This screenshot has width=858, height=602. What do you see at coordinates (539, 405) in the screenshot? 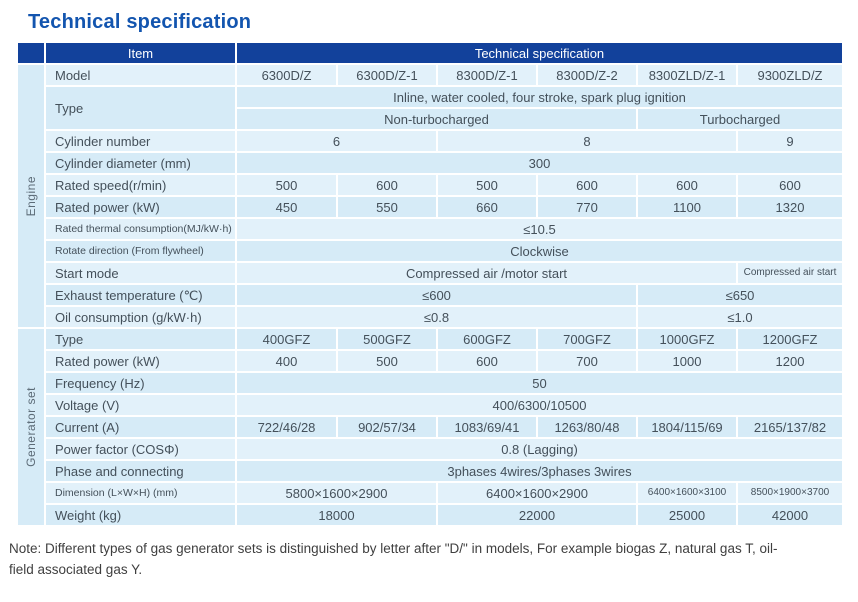
I see `table-cell: 400/6300/10500` at bounding box center [539, 405].